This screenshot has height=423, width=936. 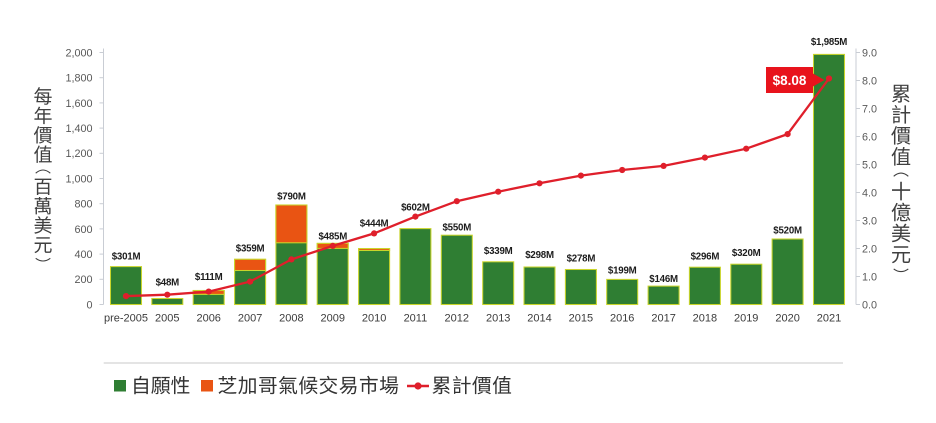 I want to click on svg-text: 2020, so click(x=787, y=318).